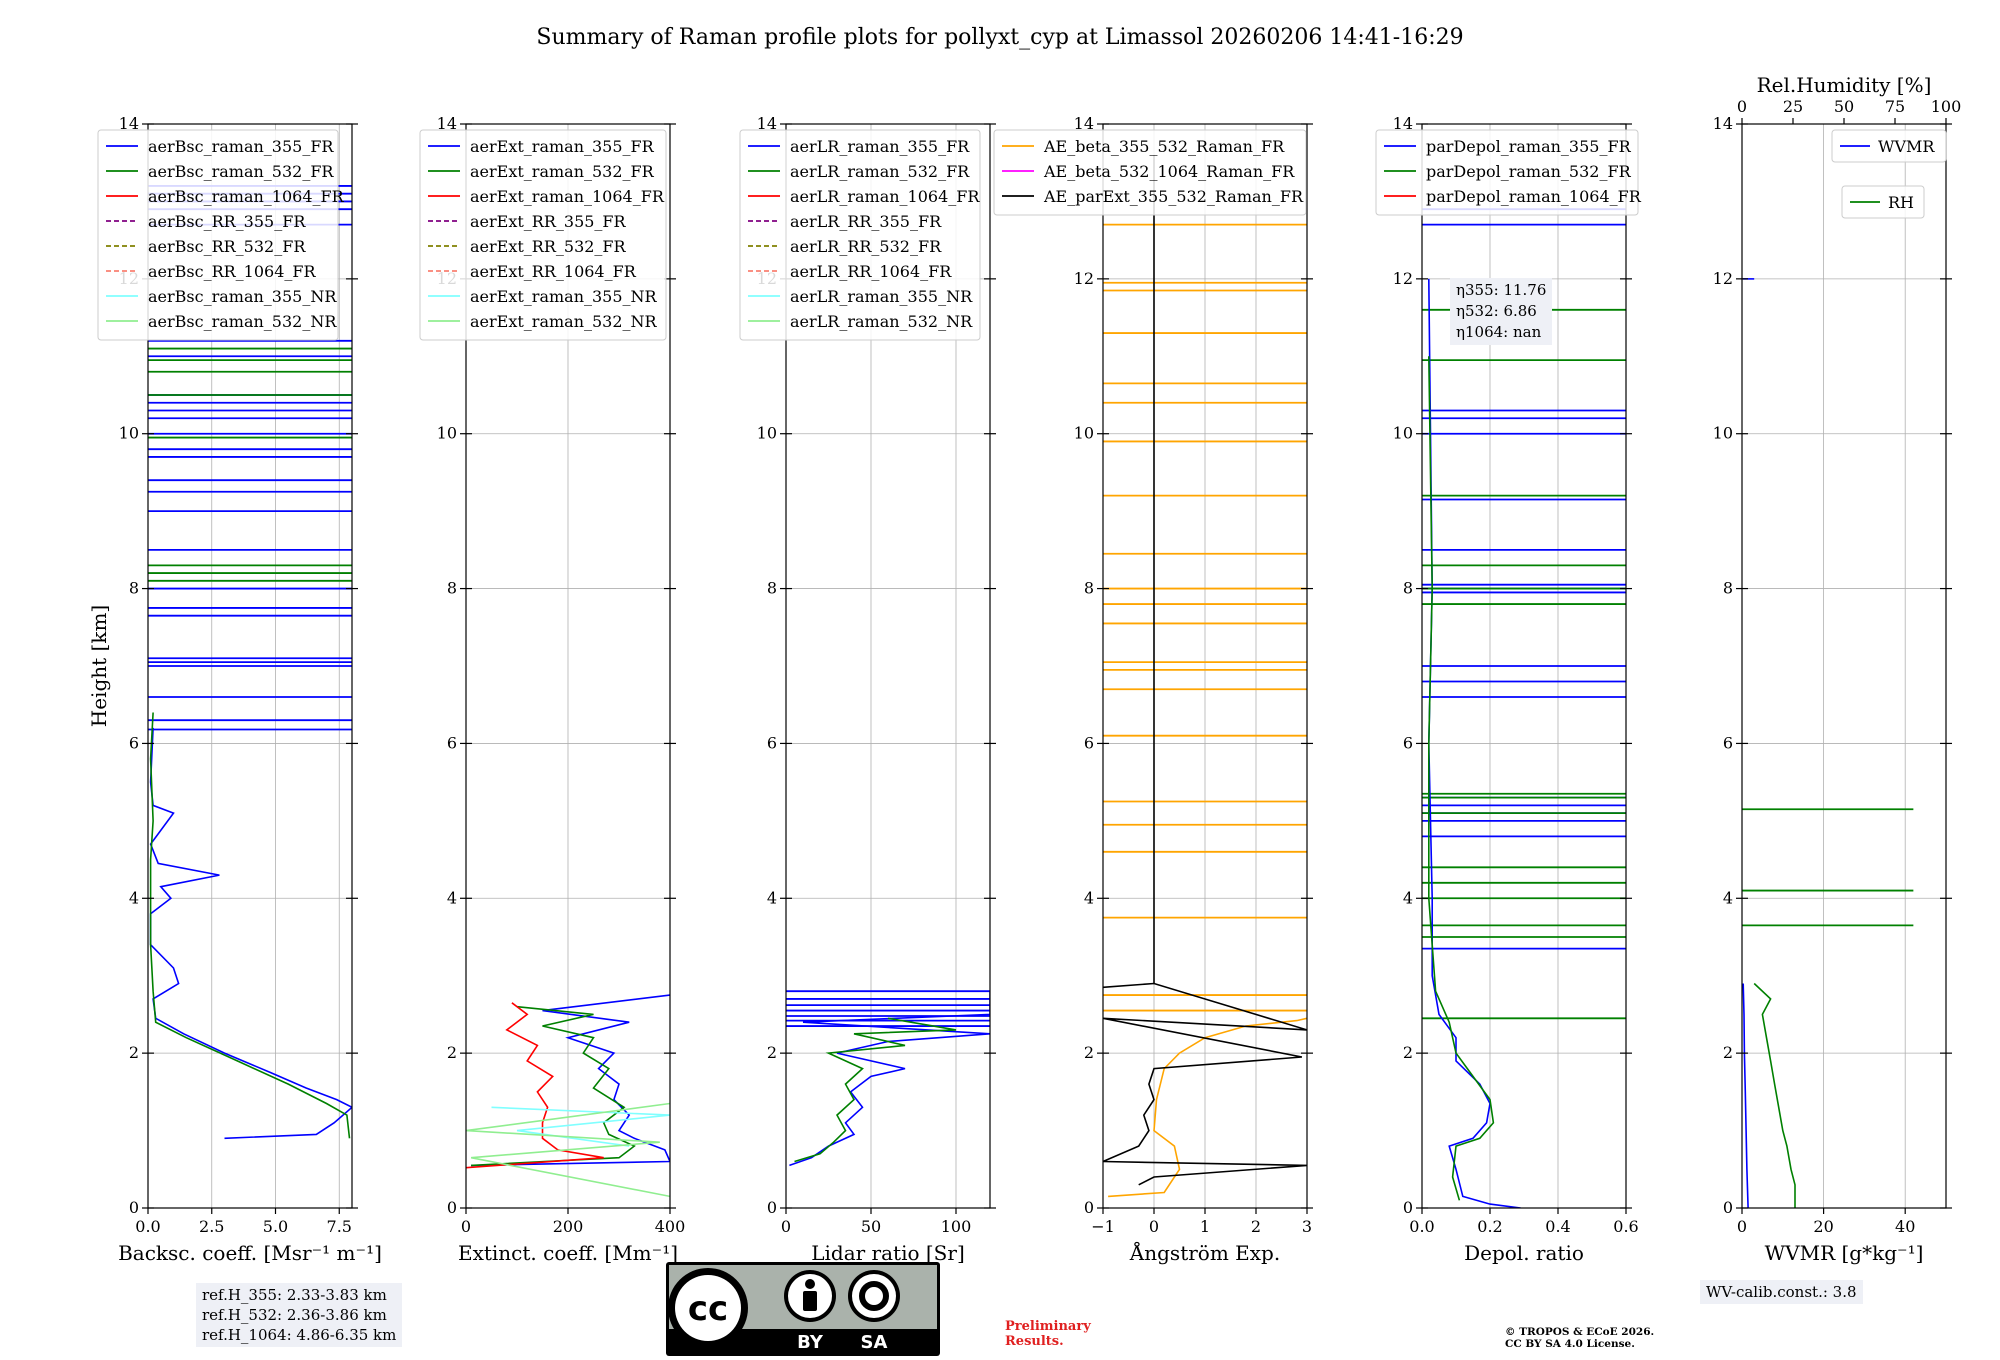 The image size is (2000, 1360). What do you see at coordinates (1844, 106) in the screenshot?
I see `top-xtick-label: 50` at bounding box center [1844, 106].